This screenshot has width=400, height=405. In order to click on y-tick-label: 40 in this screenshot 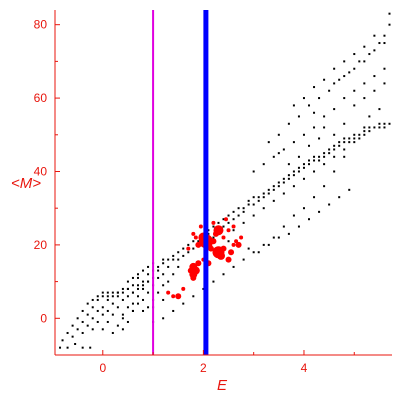, I will do `click(41, 171)`.